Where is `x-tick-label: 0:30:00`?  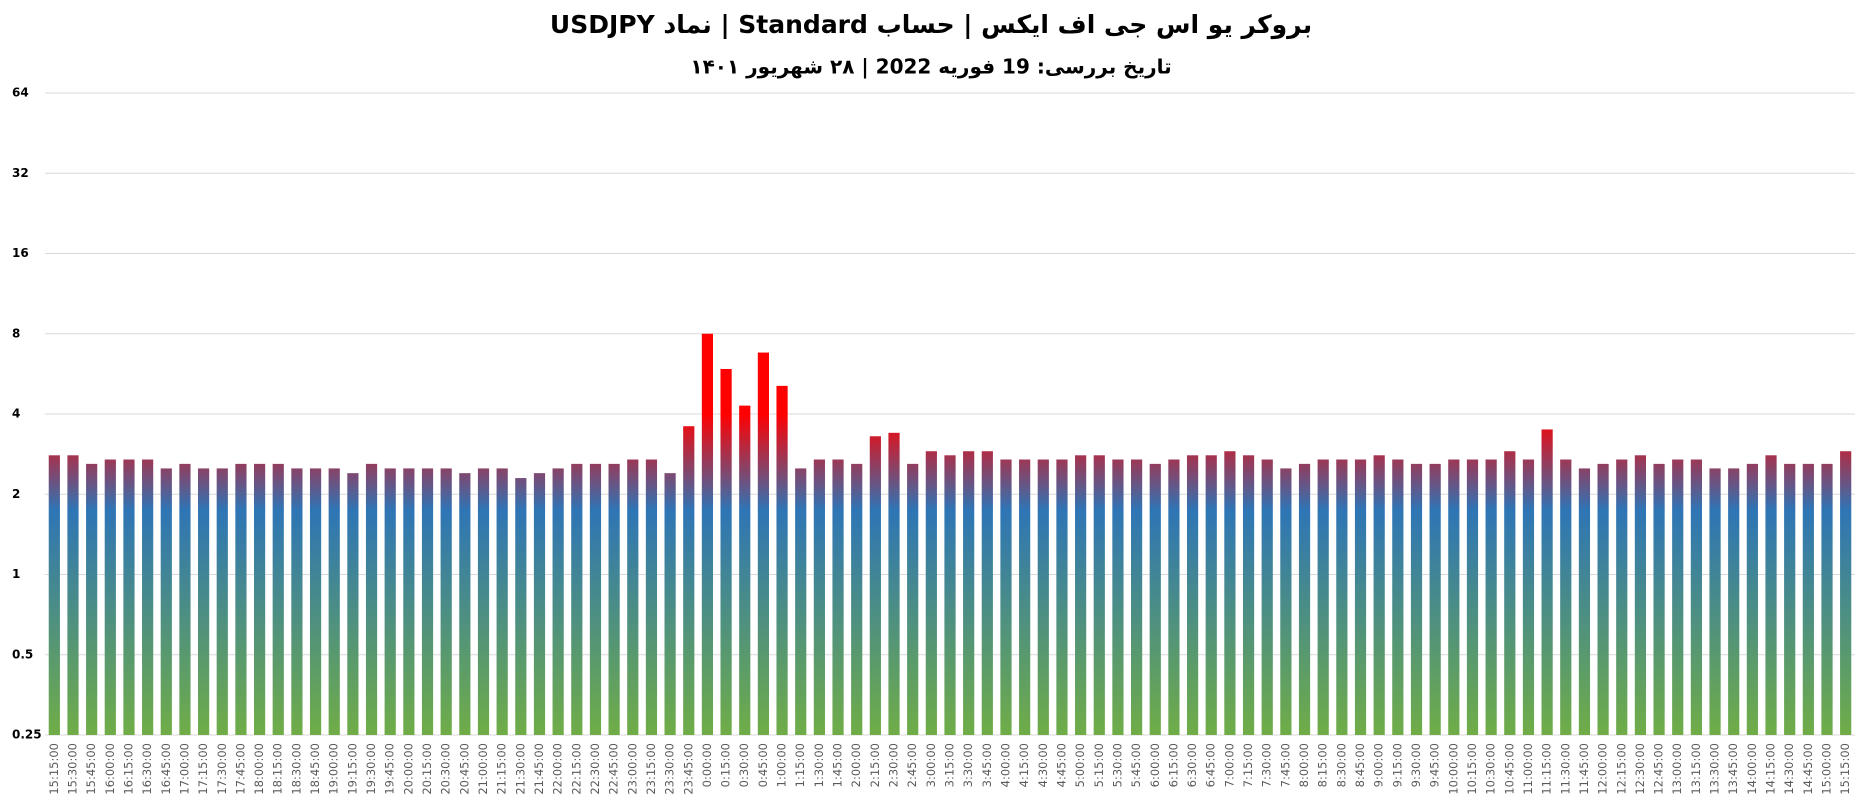 x-tick-label: 0:30:00 is located at coordinates (744, 765).